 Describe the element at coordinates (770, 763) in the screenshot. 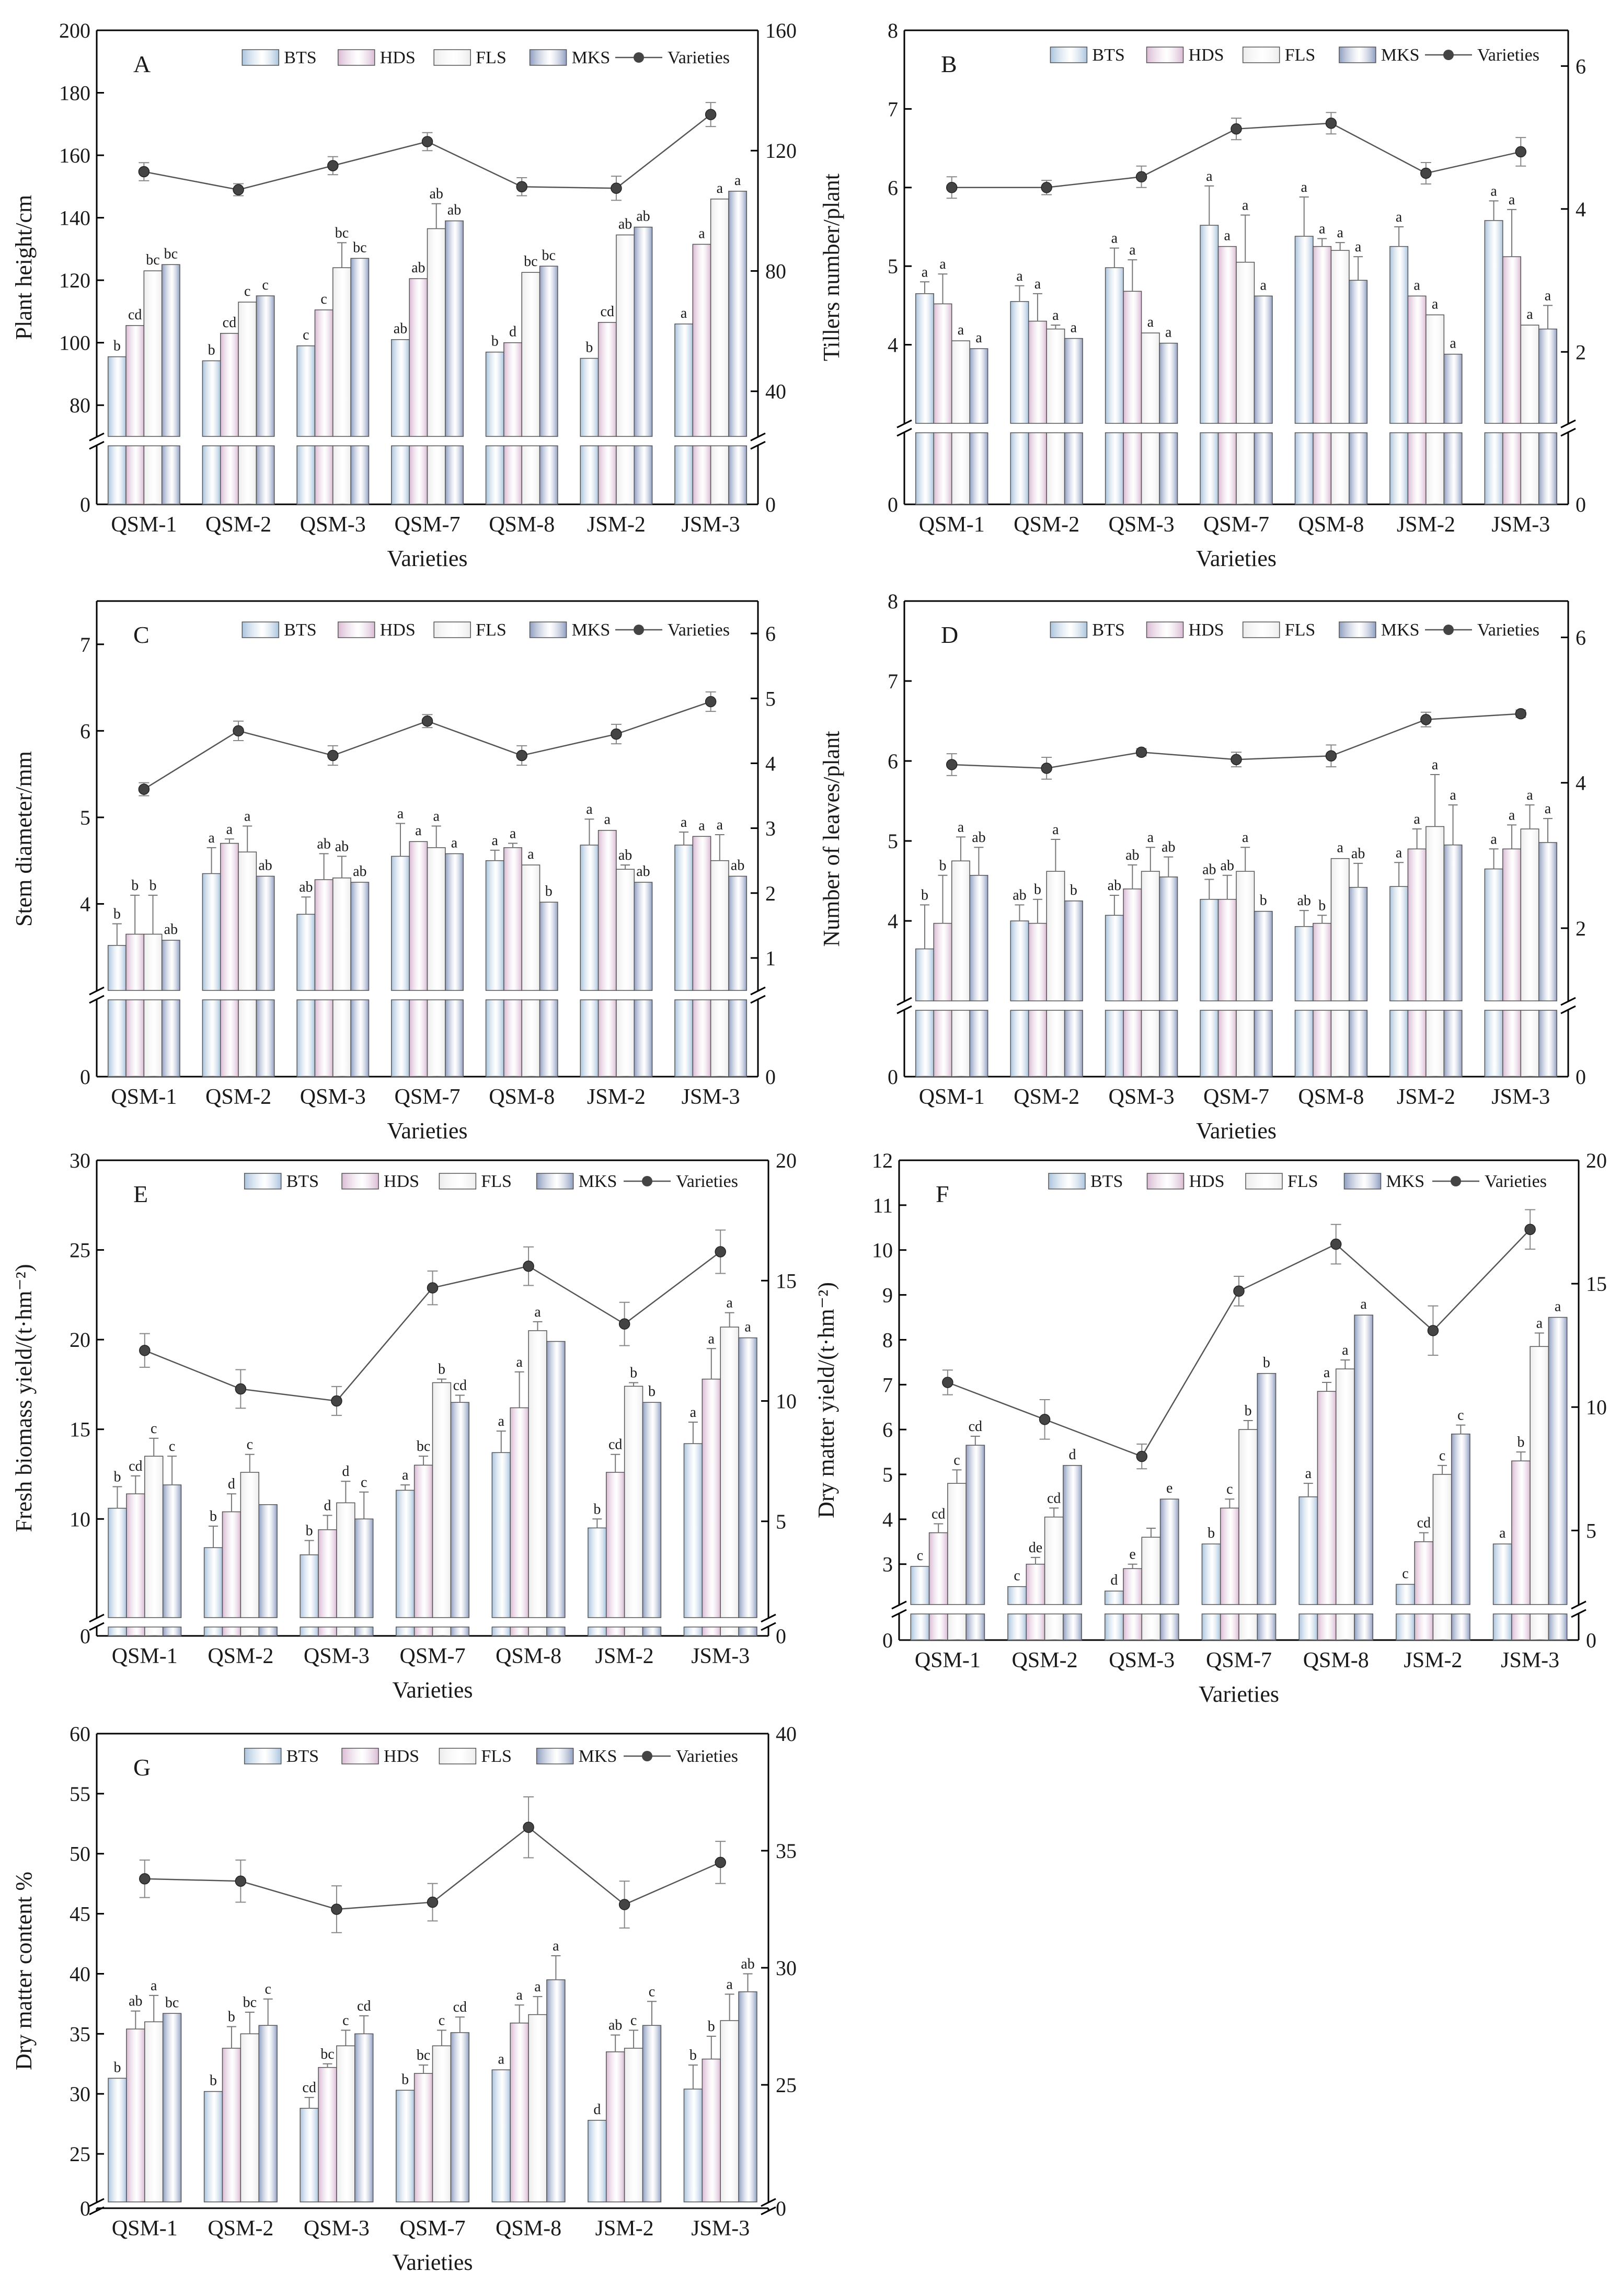

I see `y2-tick-label: 4` at that location.